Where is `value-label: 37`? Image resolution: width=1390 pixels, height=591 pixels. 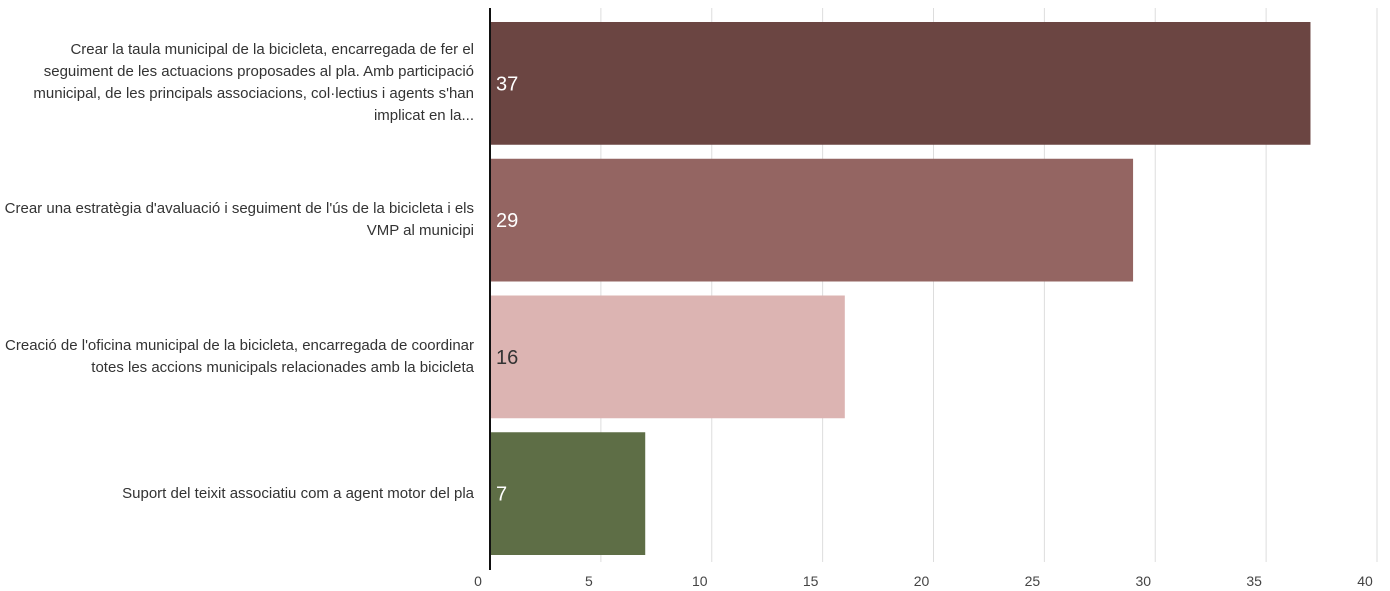 value-label: 37 is located at coordinates (507, 84).